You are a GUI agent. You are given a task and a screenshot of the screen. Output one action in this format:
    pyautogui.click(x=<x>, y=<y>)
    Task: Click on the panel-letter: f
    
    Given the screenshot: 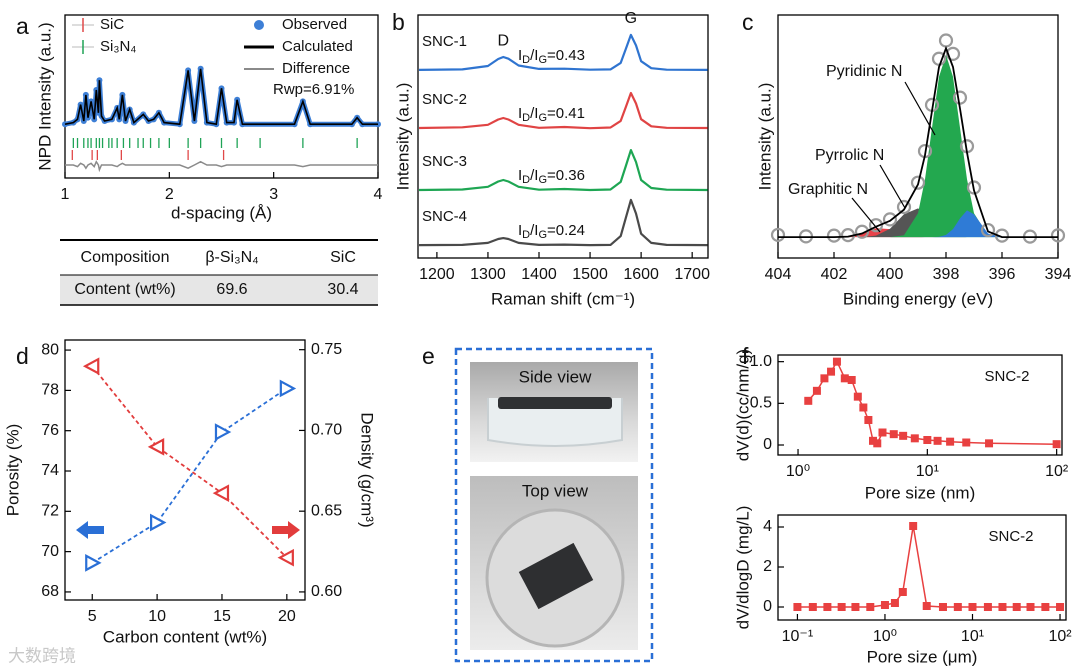 What is the action you would take?
    pyautogui.click(x=745, y=356)
    